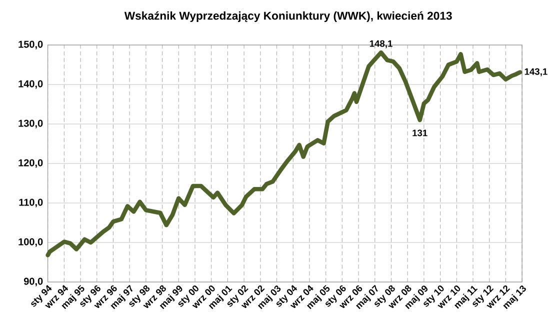 This screenshot has height=333, width=550. I want to click on y-tick-label: 110,0, so click(31, 203).